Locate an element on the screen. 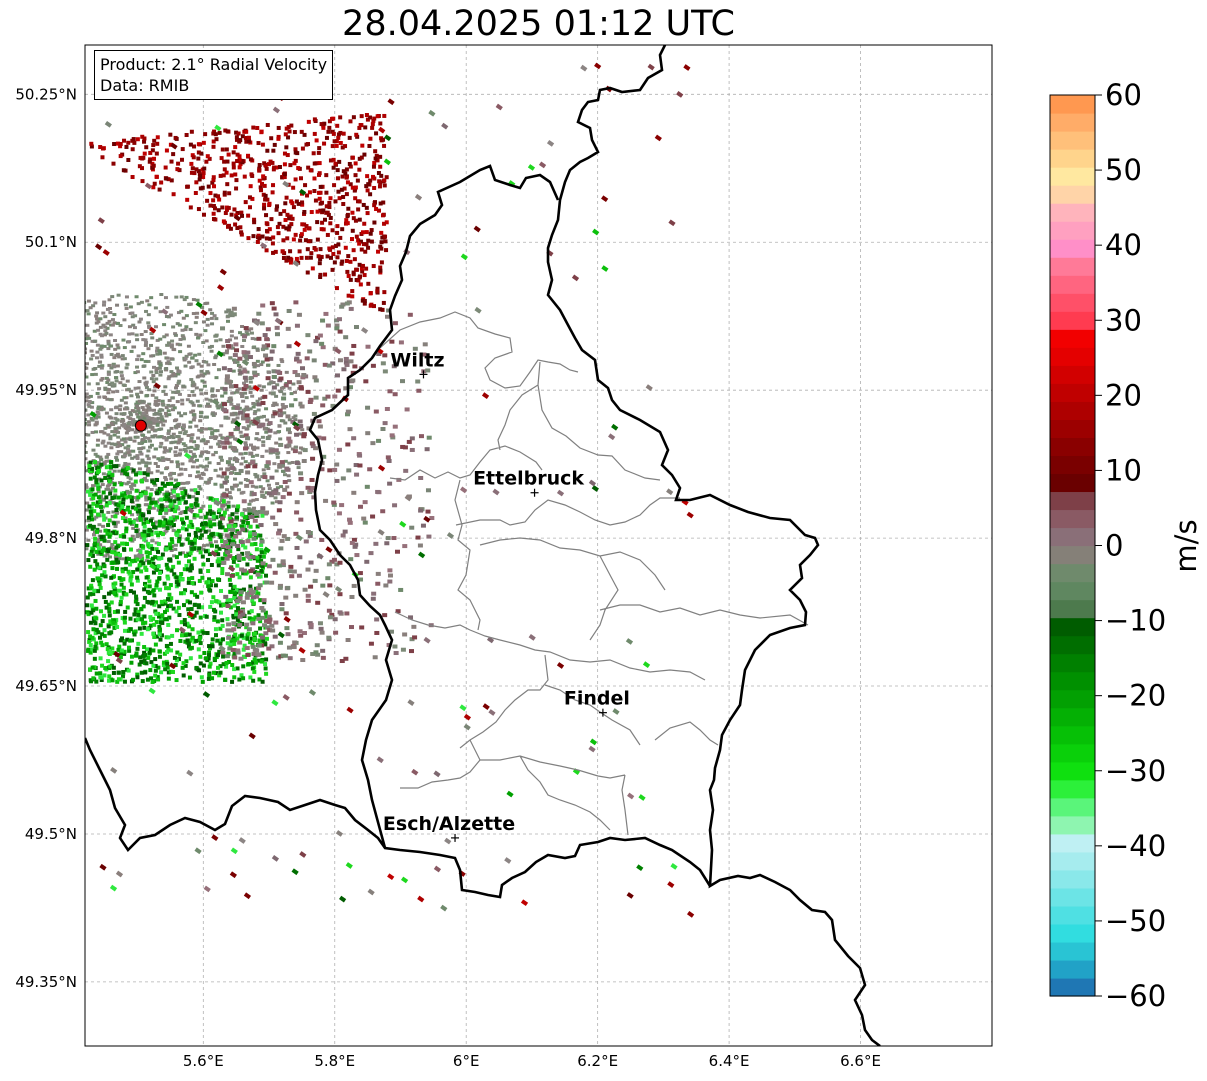 The height and width of the screenshot is (1081, 1207). info-box: Product: 2.1° Radial Velocity Data: RMIB is located at coordinates (214, 75).